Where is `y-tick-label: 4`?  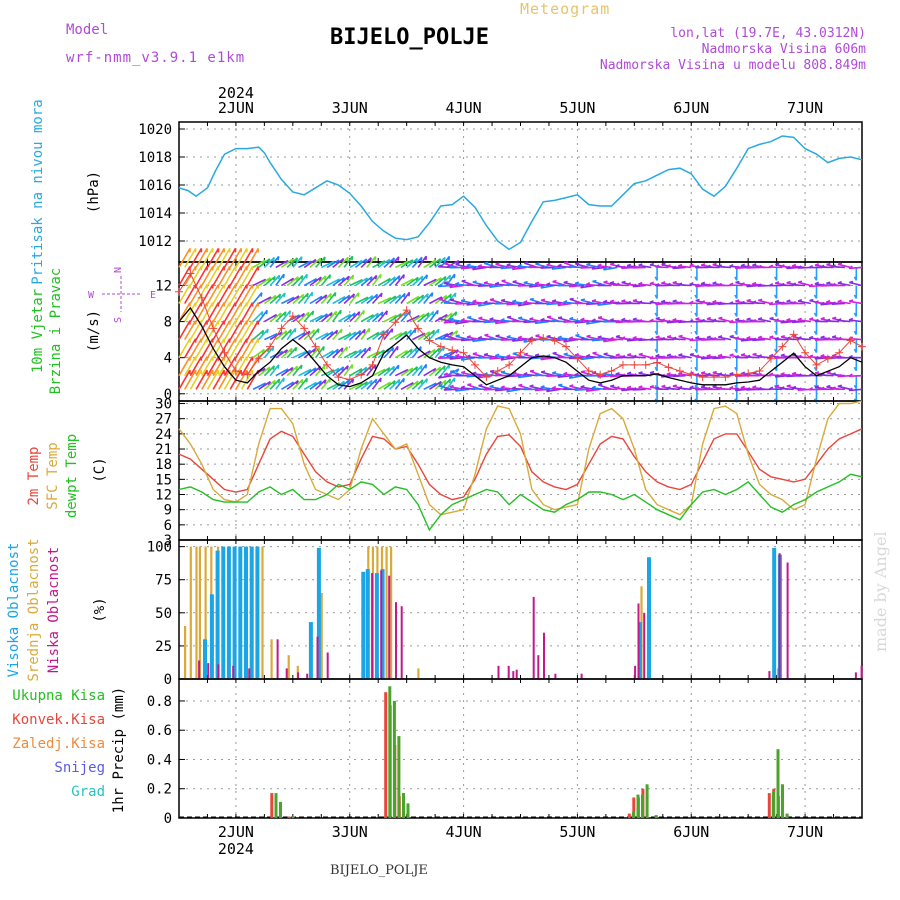 y-tick-label: 4 is located at coordinates (168, 359).